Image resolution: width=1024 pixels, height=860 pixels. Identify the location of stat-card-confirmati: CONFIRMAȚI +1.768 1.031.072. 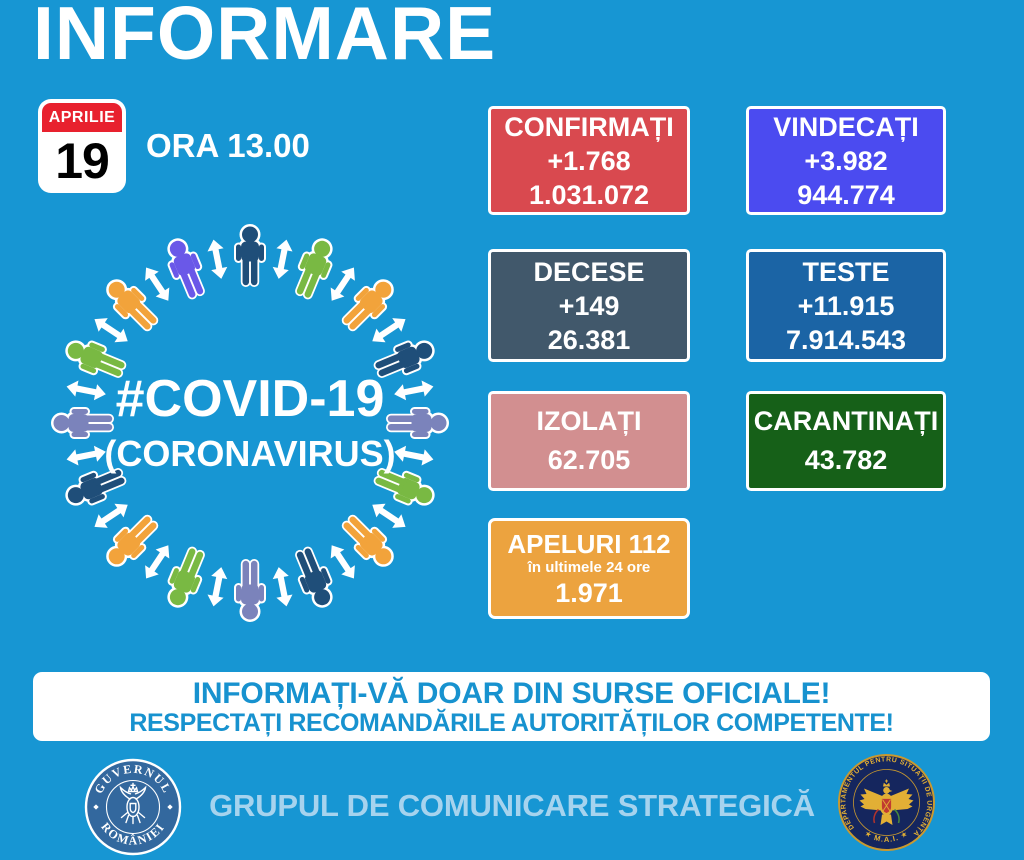
(589, 160).